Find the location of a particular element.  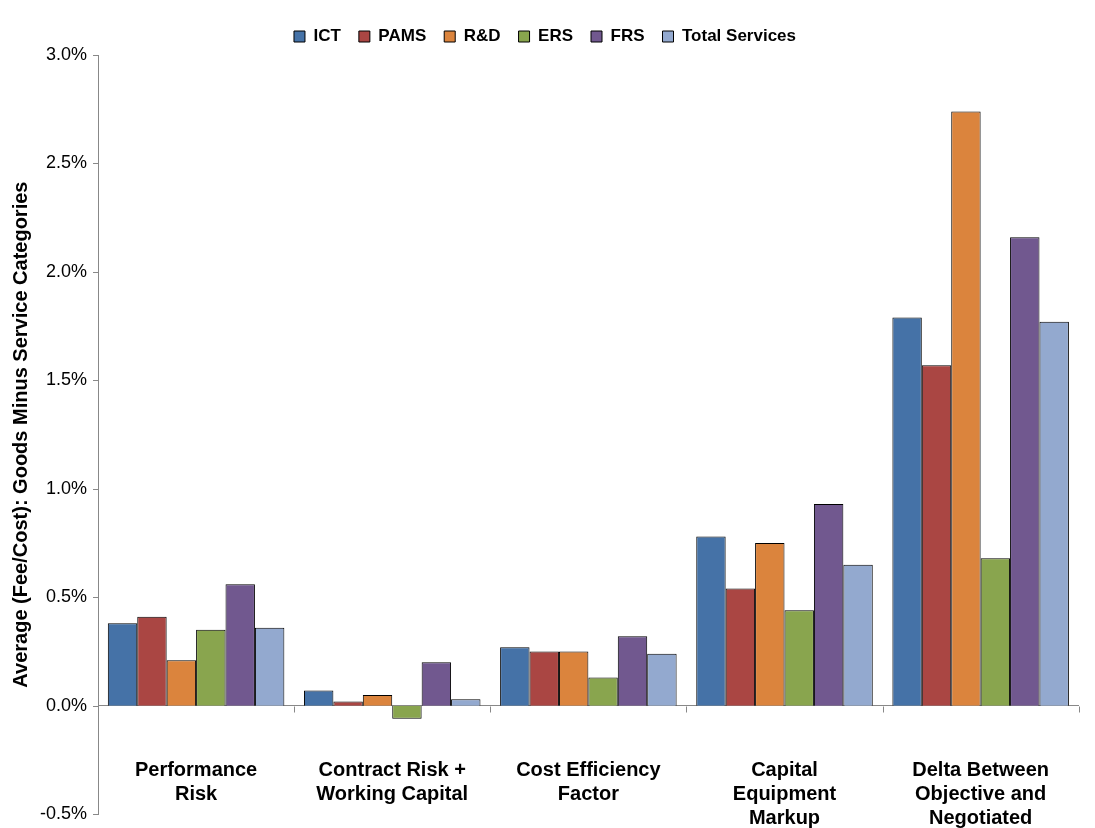

legend-label: Total Services is located at coordinates (739, 36).